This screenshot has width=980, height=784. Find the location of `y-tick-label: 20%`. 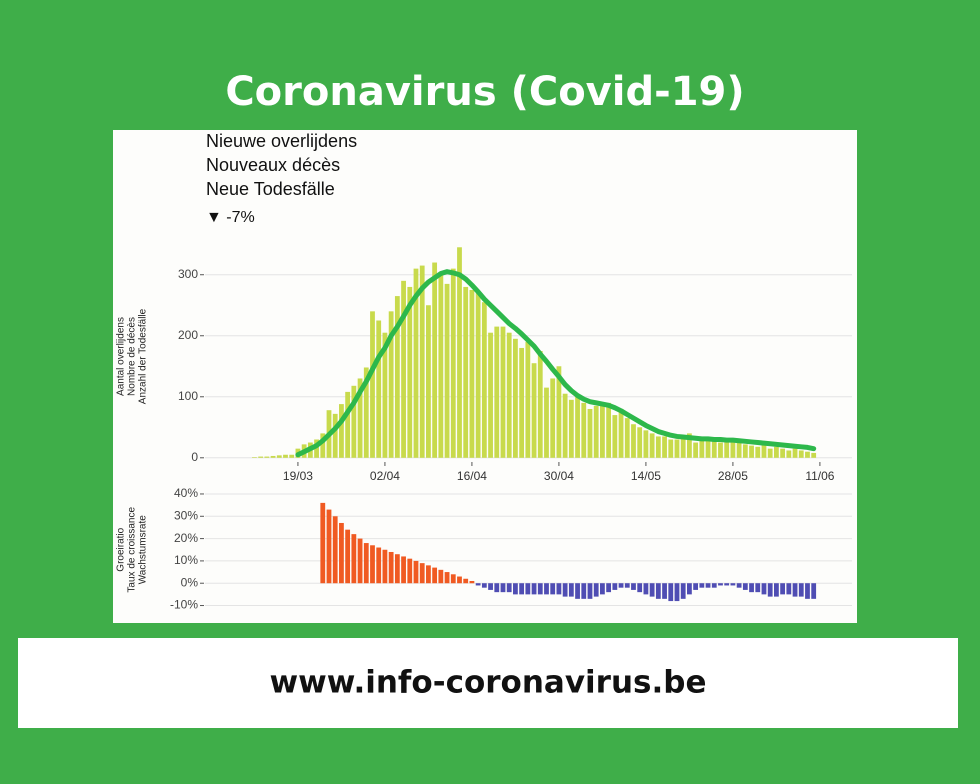

y-tick-label: 20% is located at coordinates (186, 538).